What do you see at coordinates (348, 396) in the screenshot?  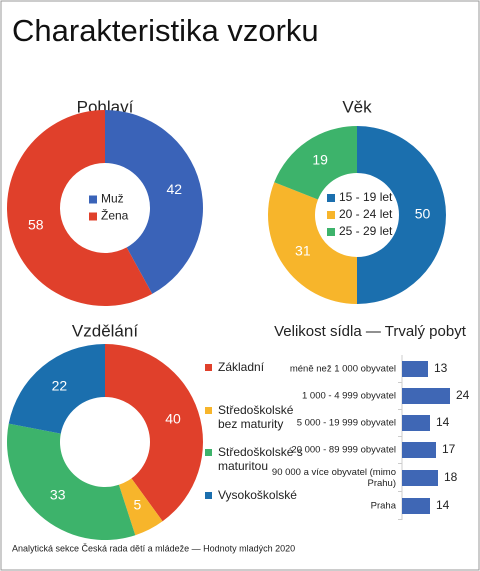 I see `y-tick-label: 1 000 - 4 999 obyvatel` at bounding box center [348, 396].